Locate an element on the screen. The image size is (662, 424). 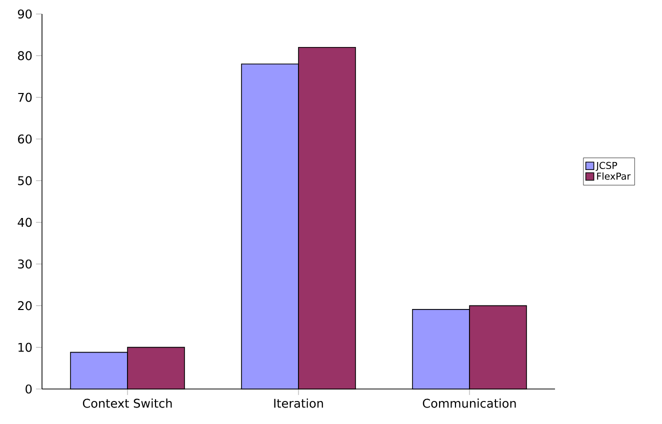
legend-label: JCSP is located at coordinates (607, 166).